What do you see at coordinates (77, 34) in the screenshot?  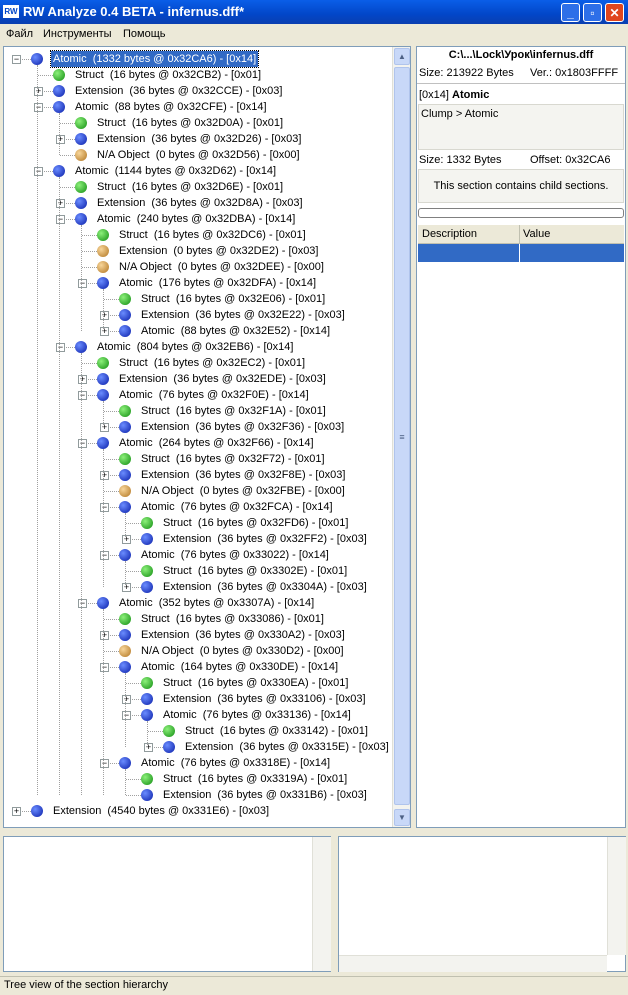 I see `menu-item: Инструменты` at bounding box center [77, 34].